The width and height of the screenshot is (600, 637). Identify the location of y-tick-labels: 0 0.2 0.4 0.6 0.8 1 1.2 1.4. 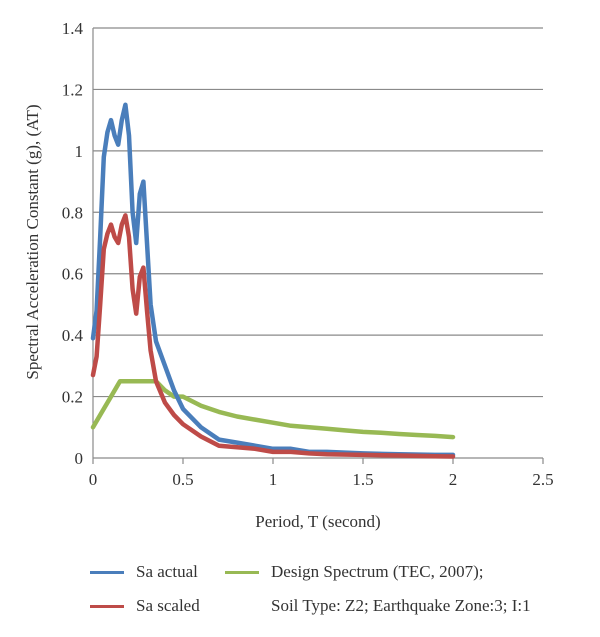
(73, 243).